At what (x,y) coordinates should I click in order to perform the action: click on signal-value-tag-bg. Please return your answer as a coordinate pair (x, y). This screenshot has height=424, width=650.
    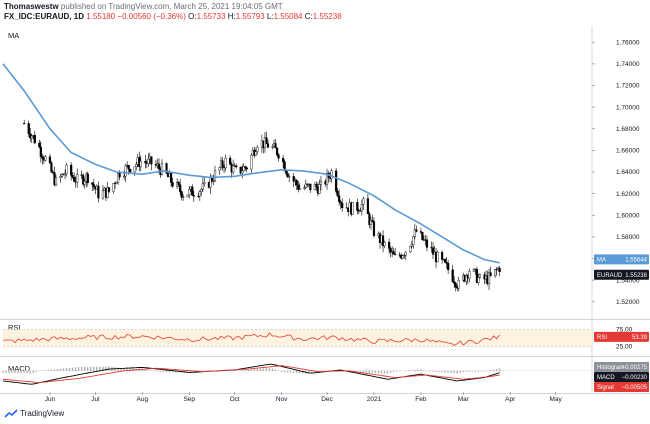
    Looking at the image, I should click on (621, 387).